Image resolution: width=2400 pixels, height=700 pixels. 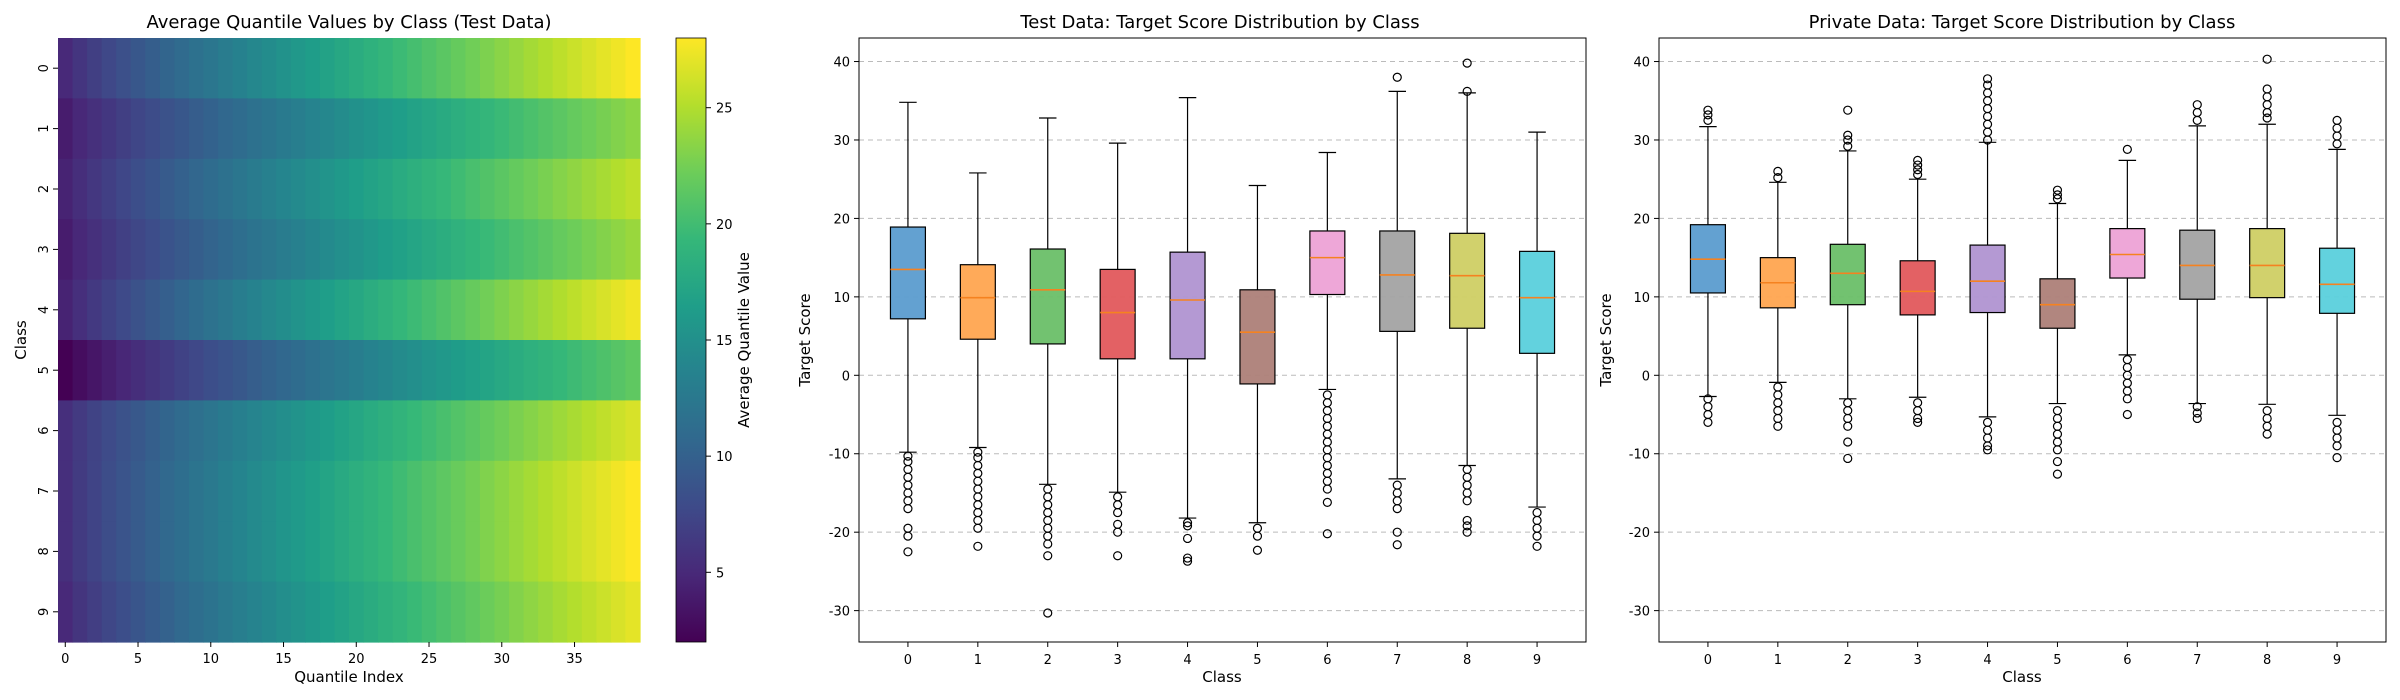 What do you see at coordinates (574, 659) in the screenshot?
I see `heatmap-x-tick-label: 35` at bounding box center [574, 659].